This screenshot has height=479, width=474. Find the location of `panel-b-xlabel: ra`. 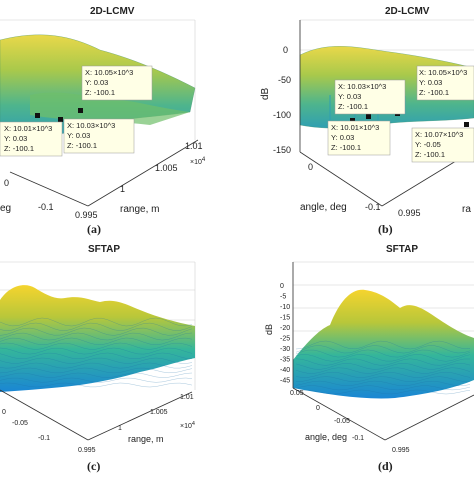

panel-b-xlabel: ra is located at coordinates (466, 209).